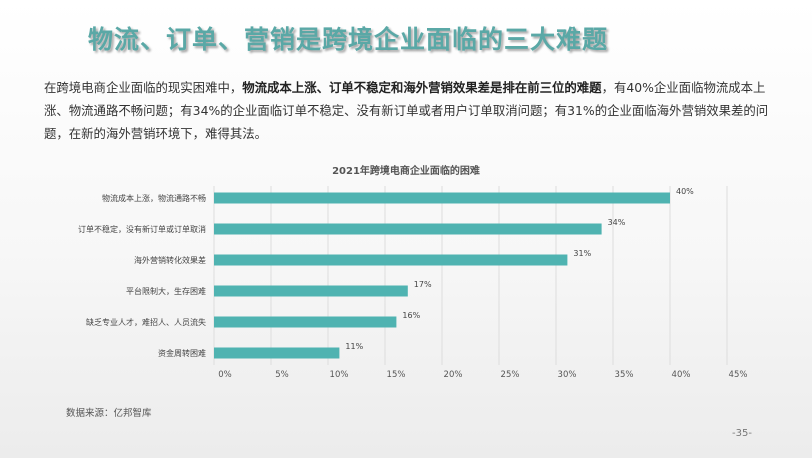 The image size is (812, 458). I want to click on x-tick-label: 35%, so click(624, 375).